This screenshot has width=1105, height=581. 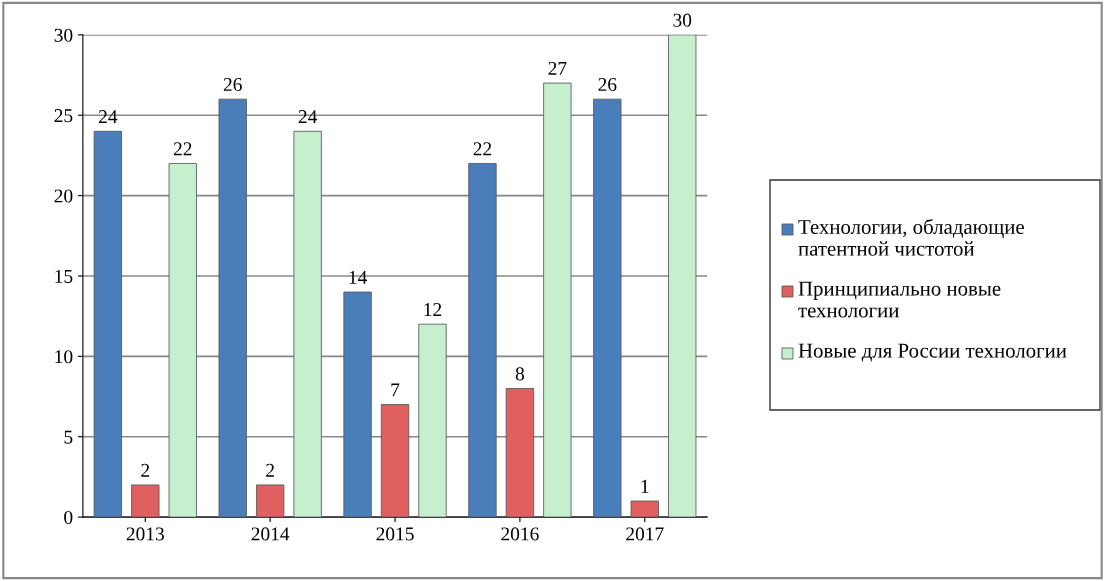 What do you see at coordinates (645, 534) in the screenshot?
I see `x-tick-label: 2017` at bounding box center [645, 534].